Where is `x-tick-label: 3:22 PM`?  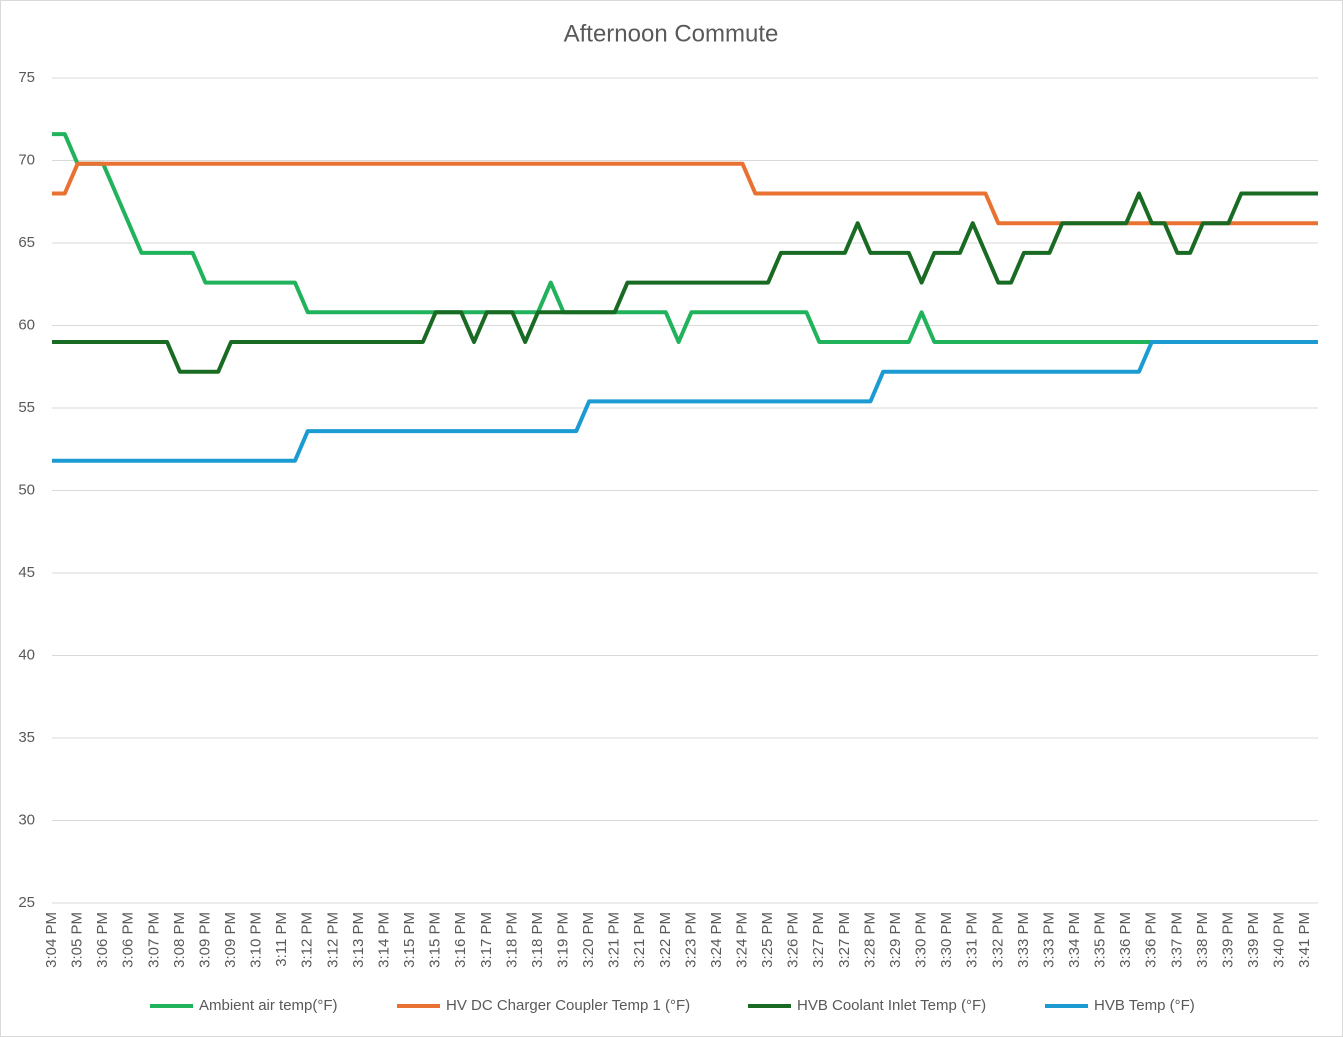 x-tick-label: 3:22 PM is located at coordinates (665, 940).